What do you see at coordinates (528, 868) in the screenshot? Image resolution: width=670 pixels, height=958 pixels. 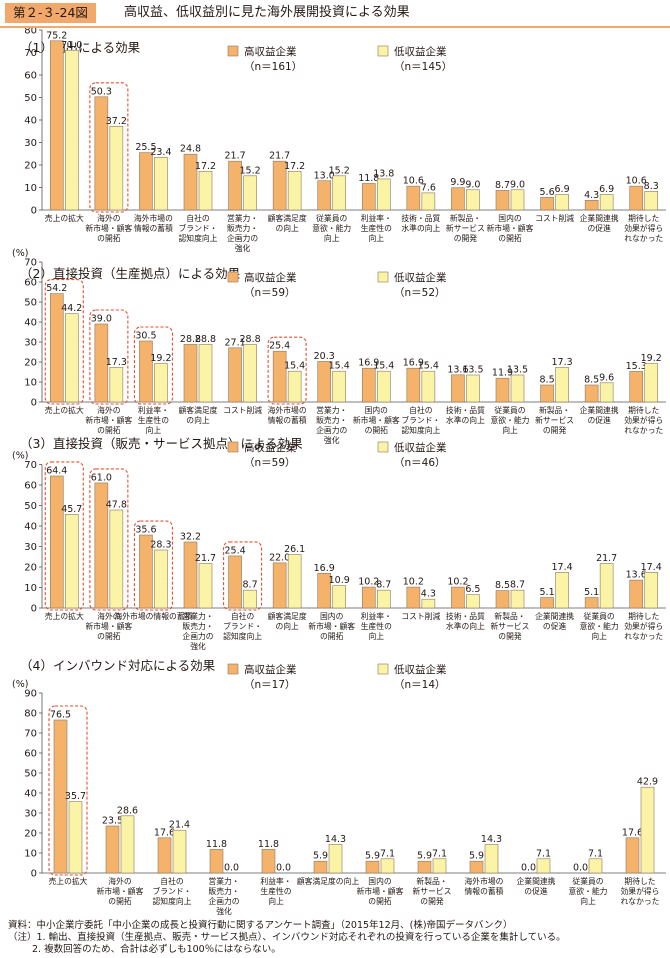 I see `data-label: 0.0` at bounding box center [528, 868].